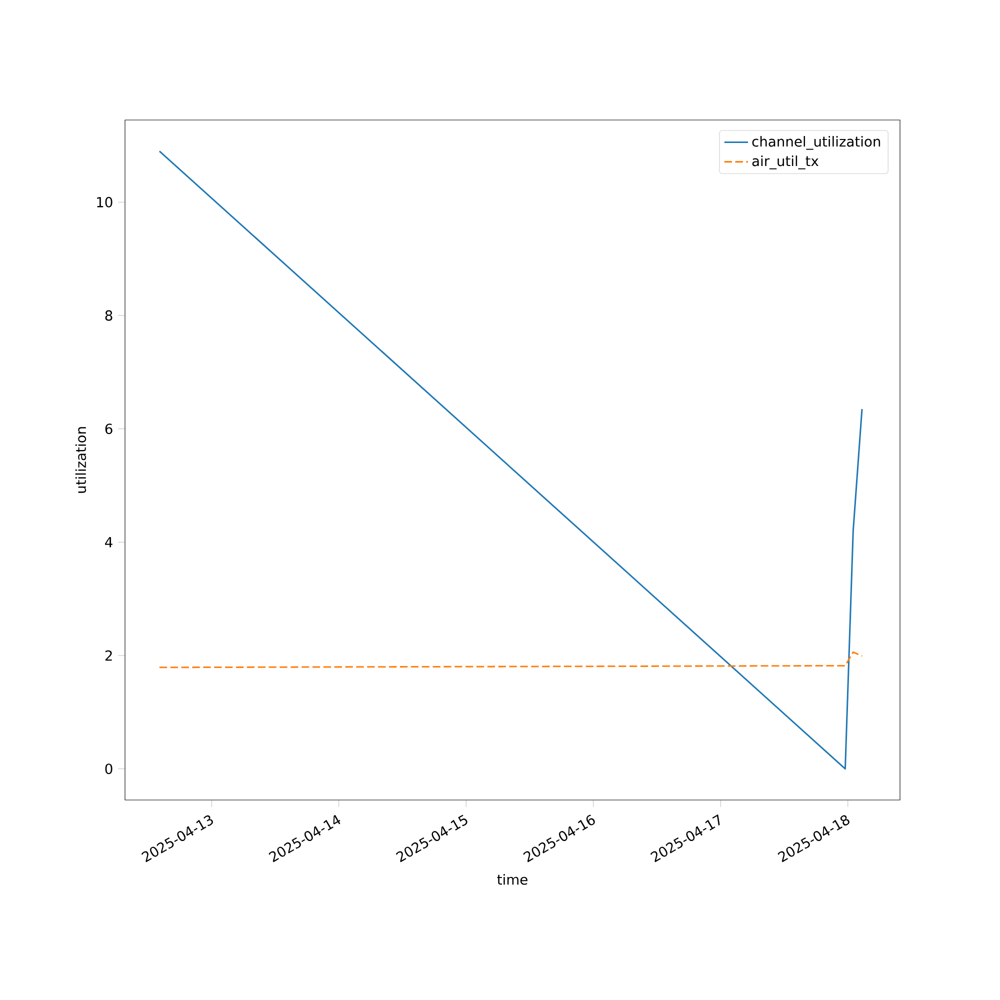 The height and width of the screenshot is (1000, 1000). I want to click on y-axis-title: utilization, so click(80, 460).